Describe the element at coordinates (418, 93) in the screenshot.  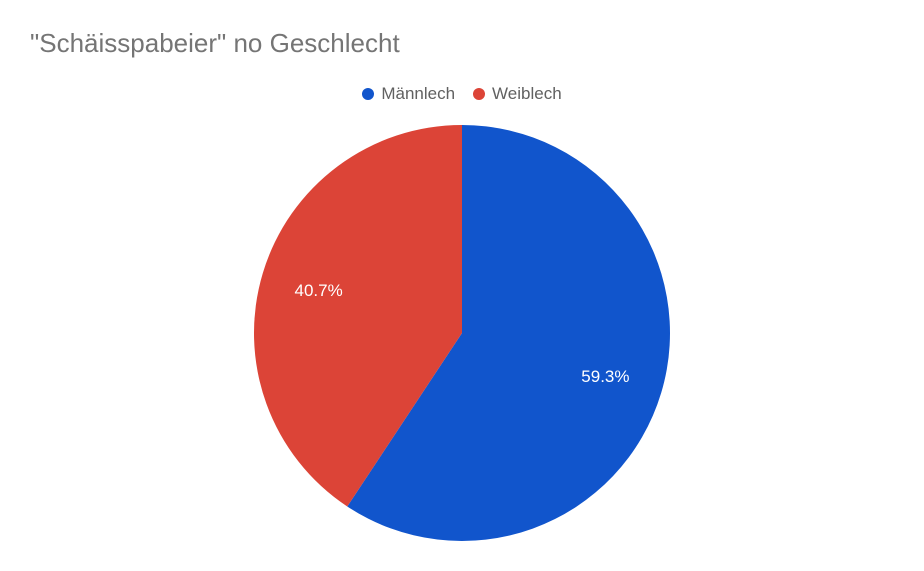
I see `legend-label-maennlech: Männlech` at that location.